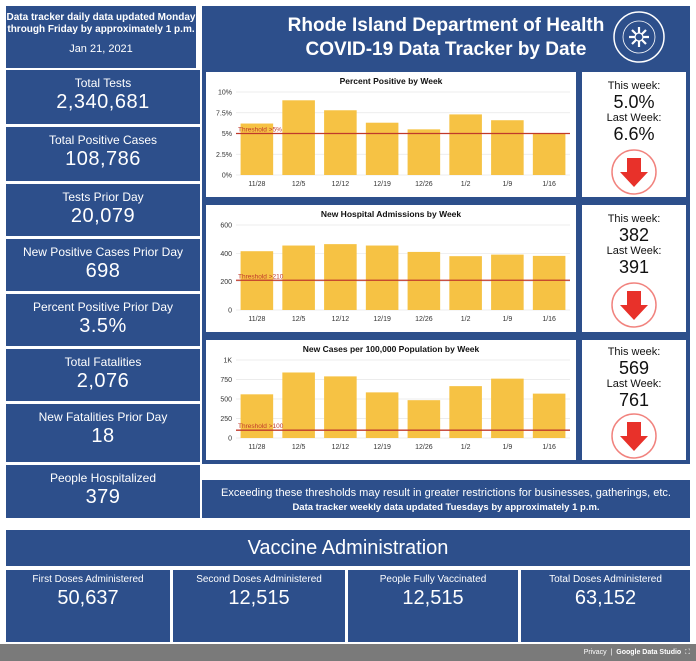 The image size is (696, 661). Describe the element at coordinates (634, 368) in the screenshot. I see `this-week-value: 569` at that location.